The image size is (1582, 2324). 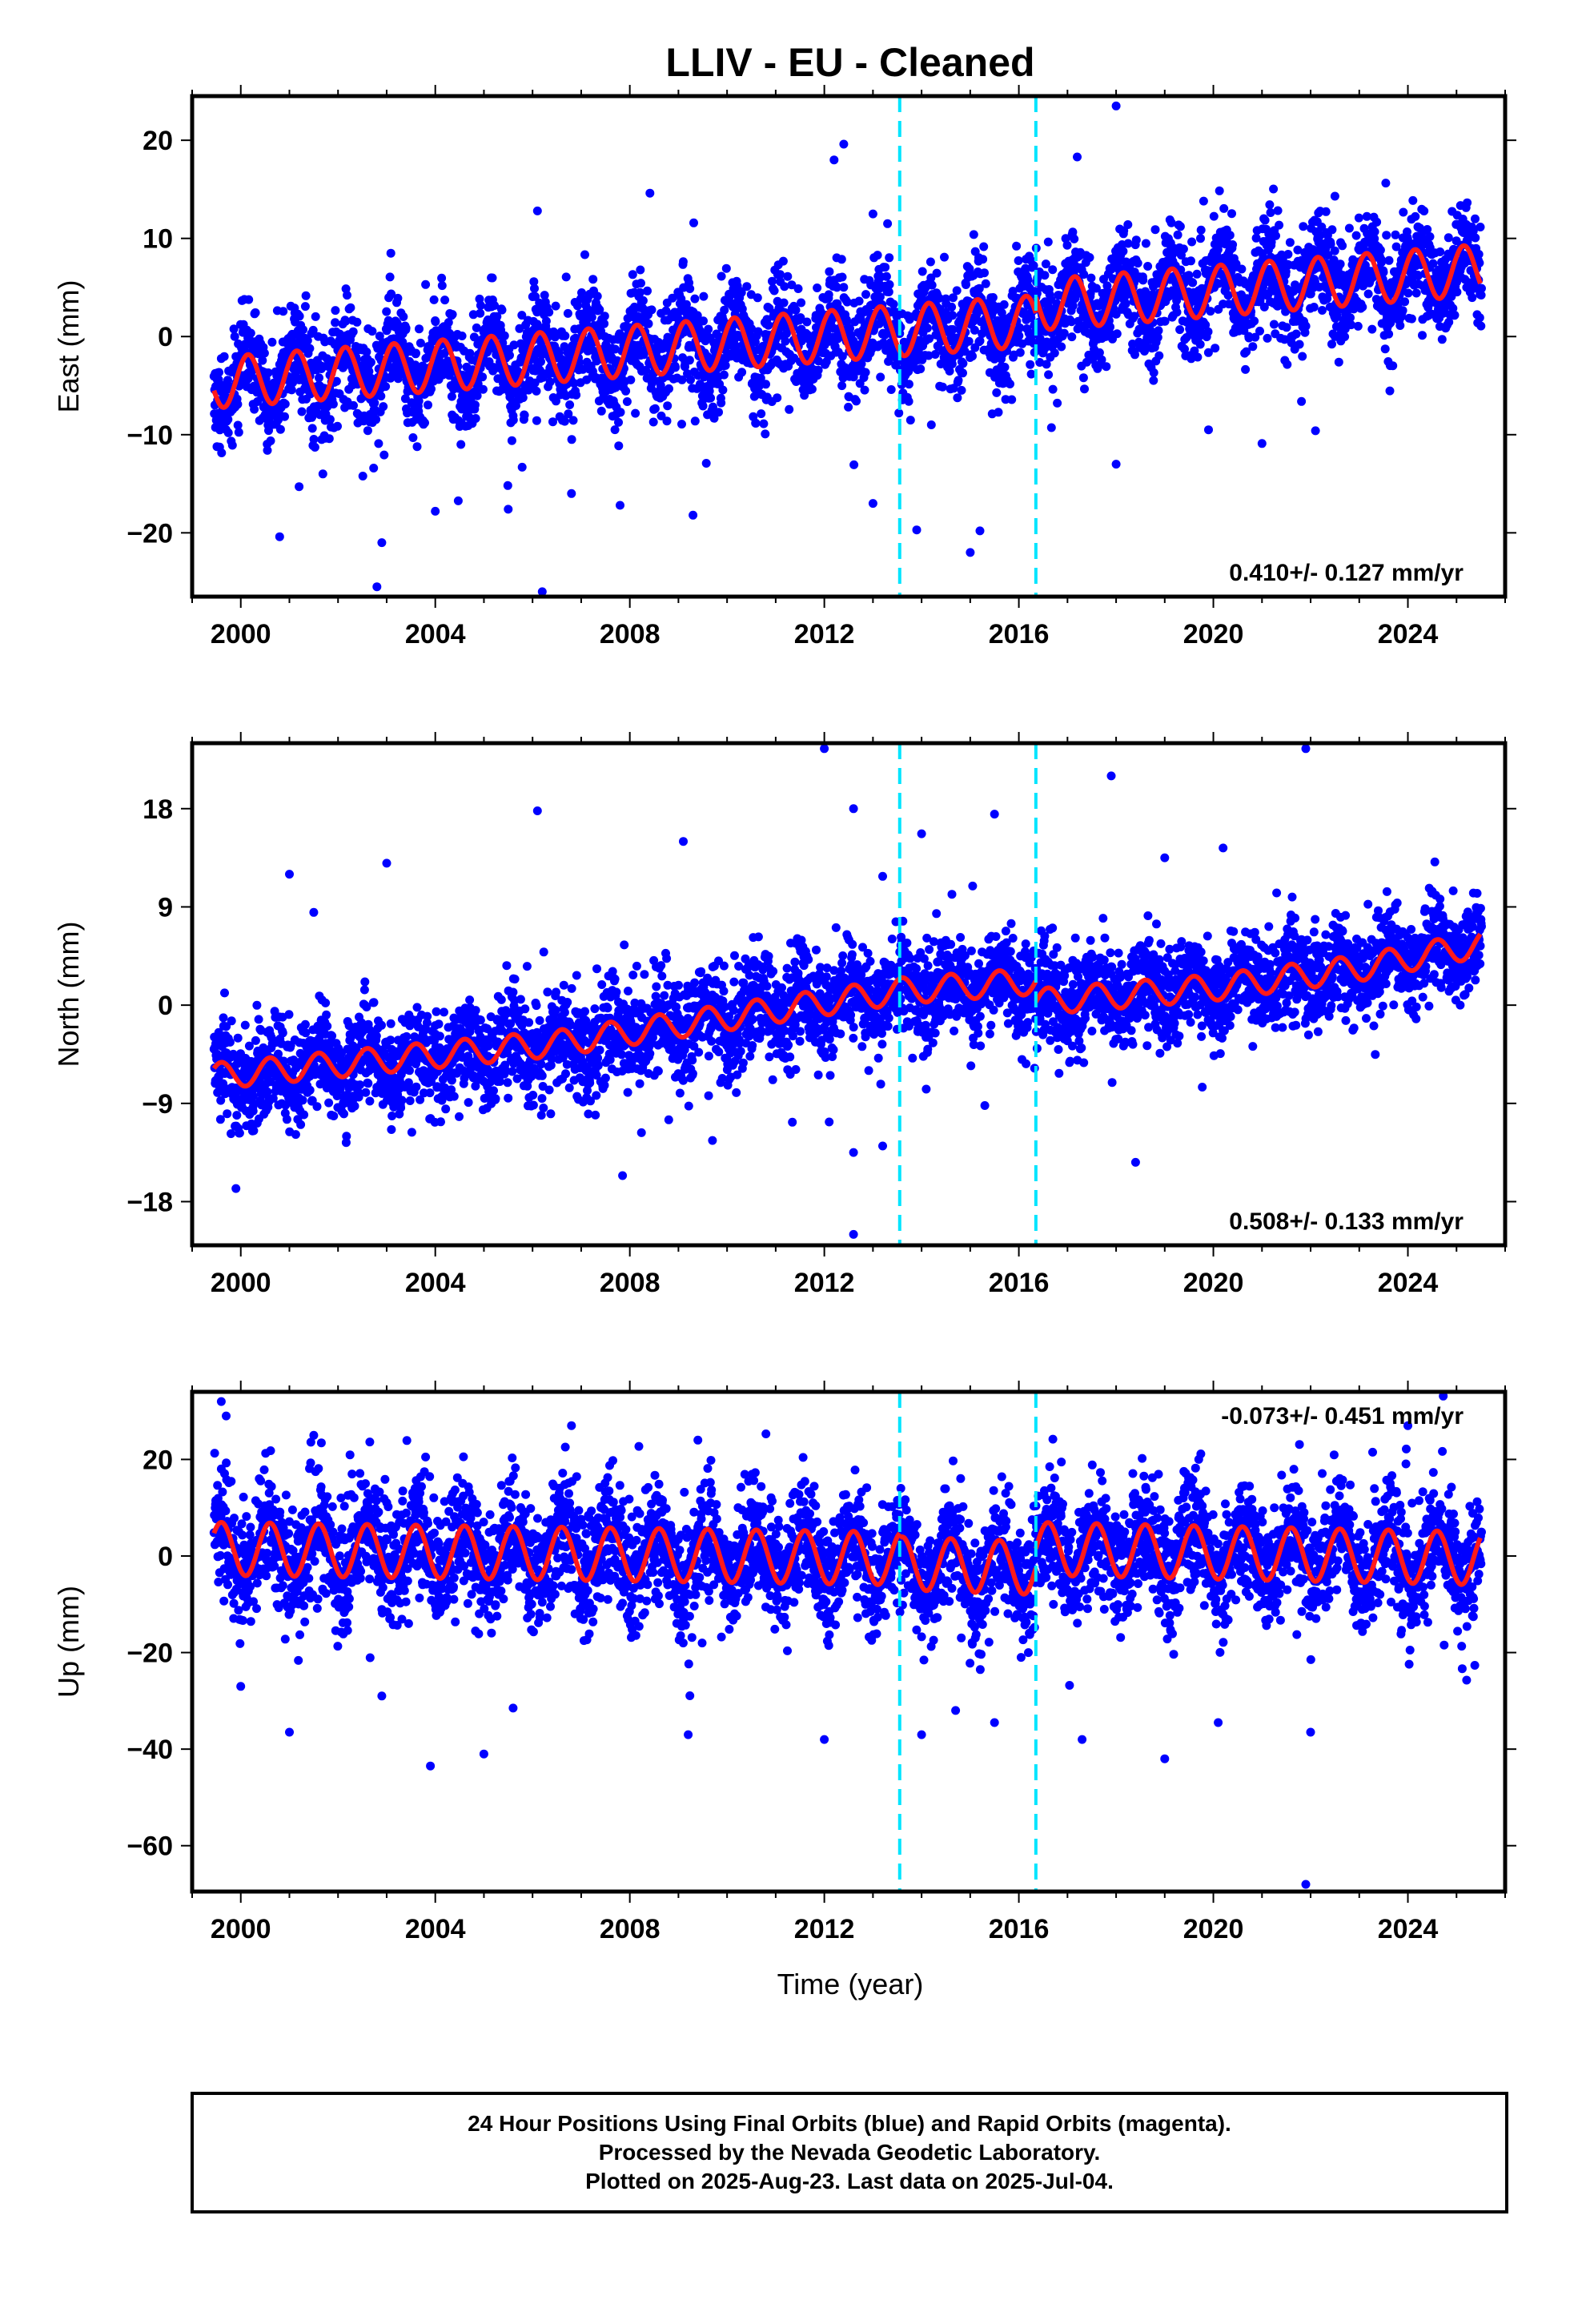 I want to click on y-tick-label: 20, so click(x=158, y=141).